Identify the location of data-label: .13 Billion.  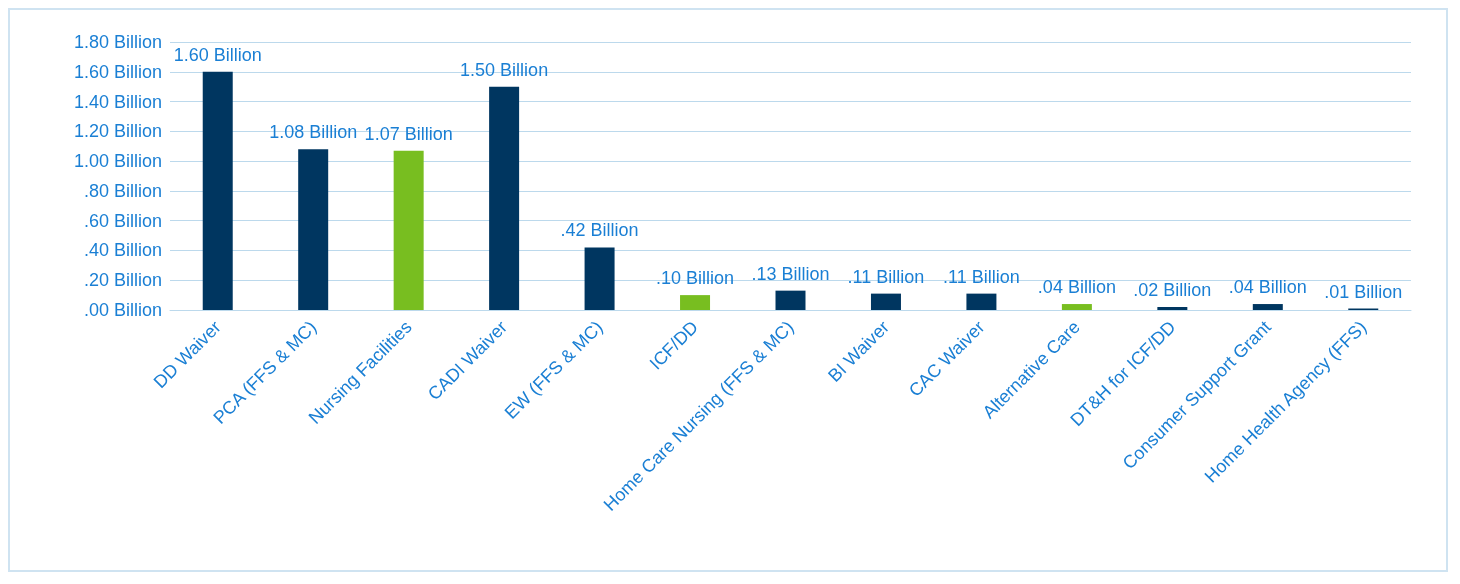
(790, 273).